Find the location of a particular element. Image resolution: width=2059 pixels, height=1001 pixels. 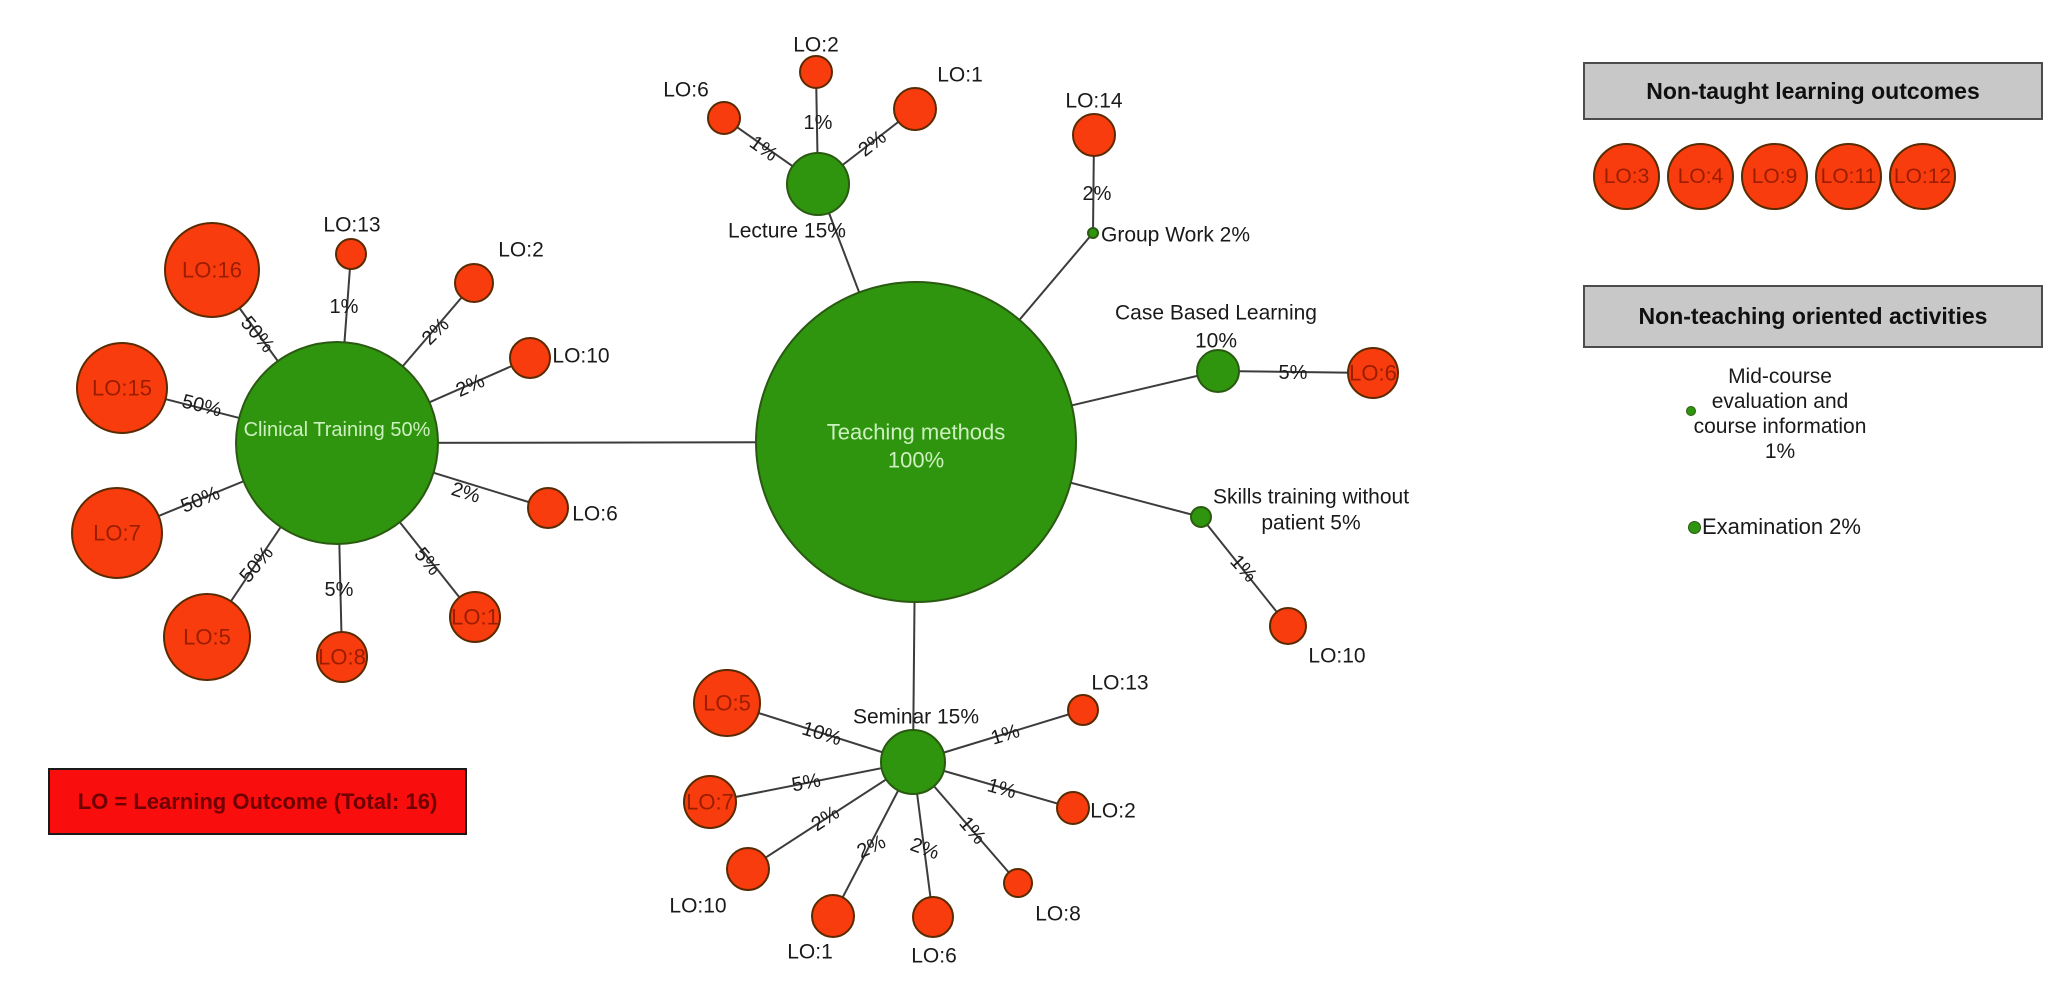

pct-ct-lo1: 5% is located at coordinates (428, 562).